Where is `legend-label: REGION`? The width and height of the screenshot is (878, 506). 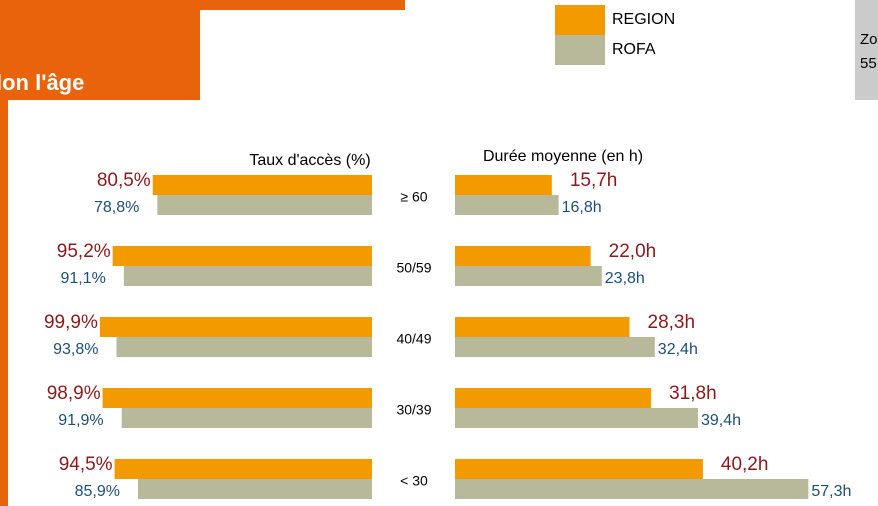
legend-label: REGION is located at coordinates (643, 19).